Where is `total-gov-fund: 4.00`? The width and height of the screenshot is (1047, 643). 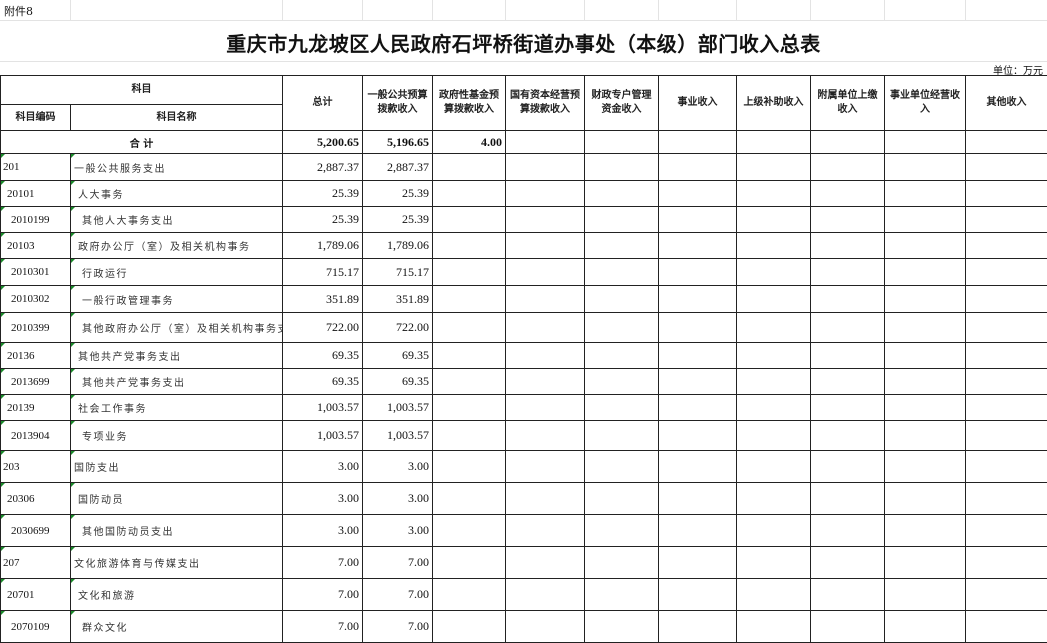
total-gov-fund: 4.00 is located at coordinates (469, 142).